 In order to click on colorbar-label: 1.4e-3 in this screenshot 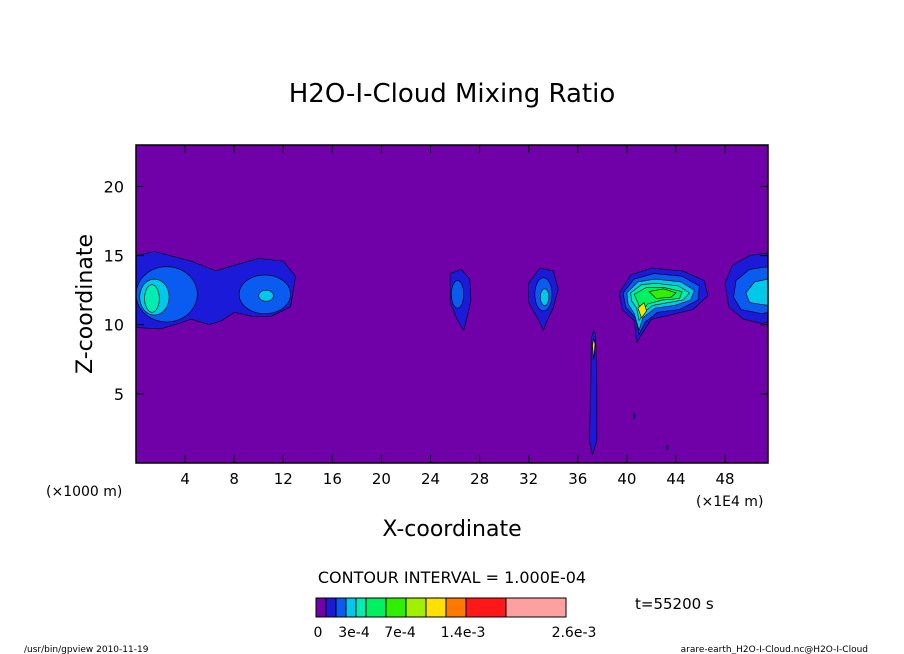, I will do `click(463, 633)`.